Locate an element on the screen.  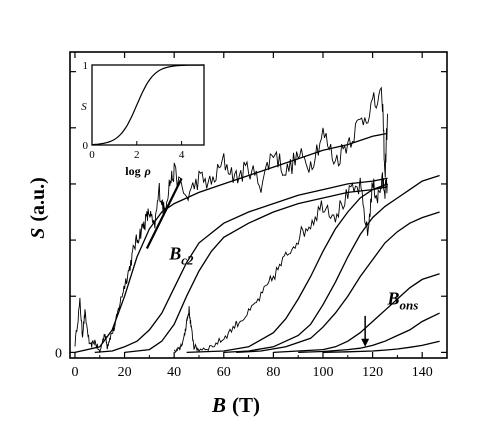
x-tick-label: 0 is located at coordinates (74, 372).